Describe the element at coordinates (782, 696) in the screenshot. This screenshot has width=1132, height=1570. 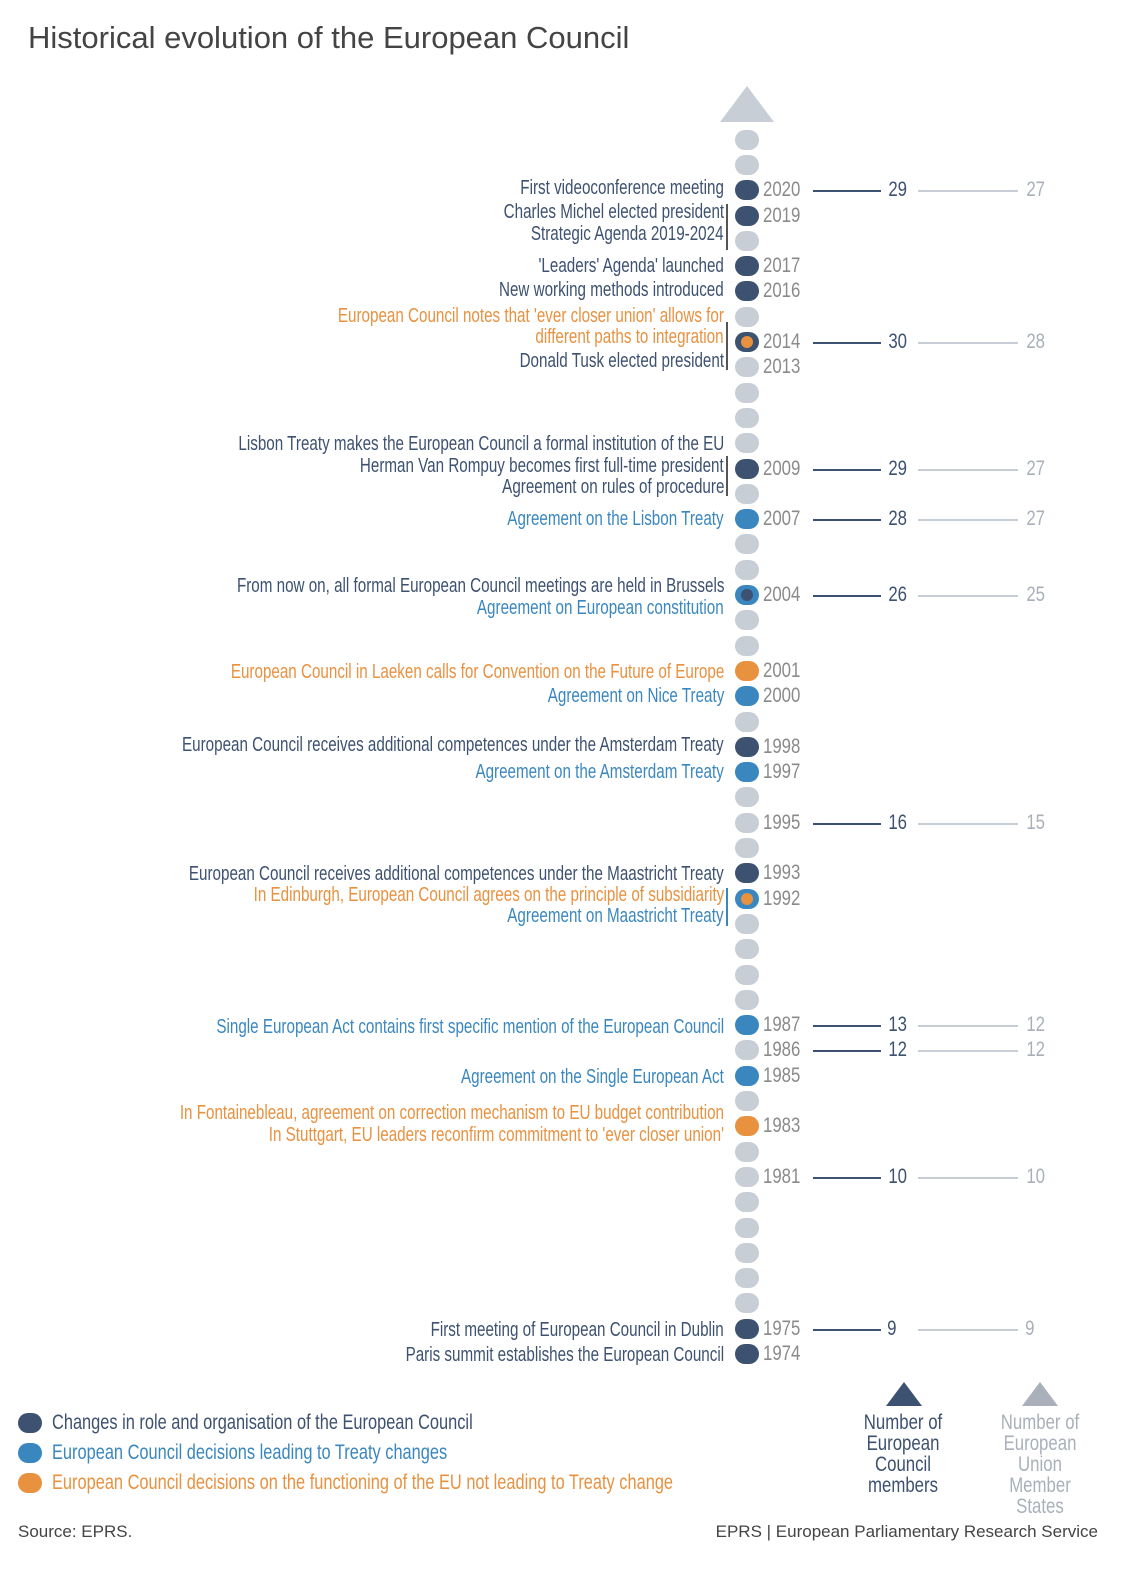
I see `year-label: 2000` at that location.